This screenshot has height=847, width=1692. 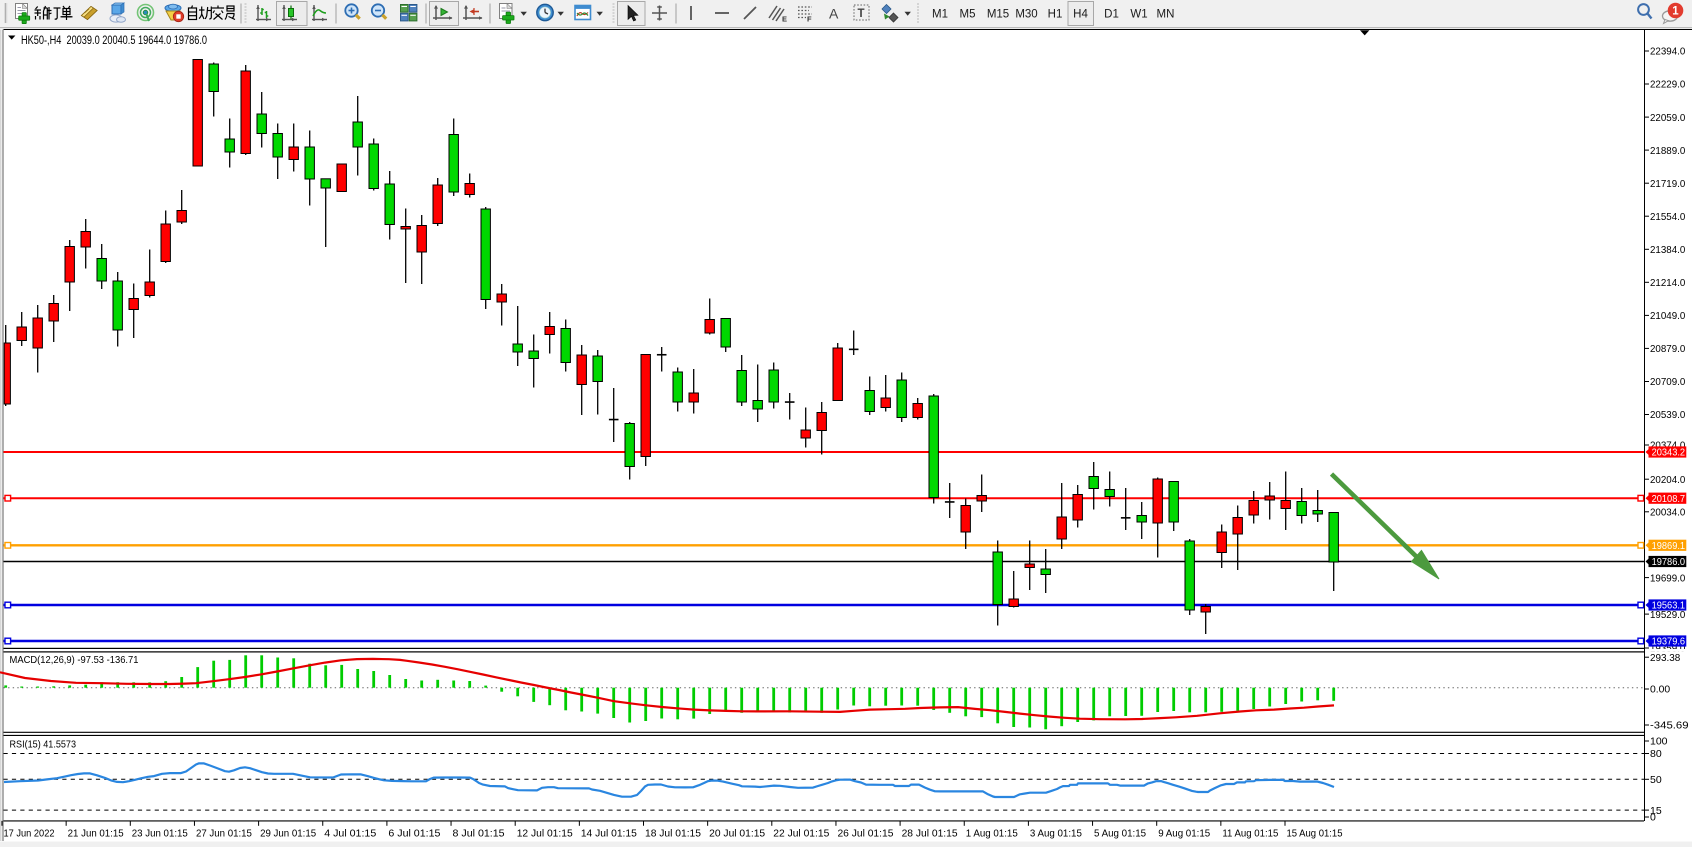 I want to click on svg-text: 20108.7, so click(x=1669, y=499).